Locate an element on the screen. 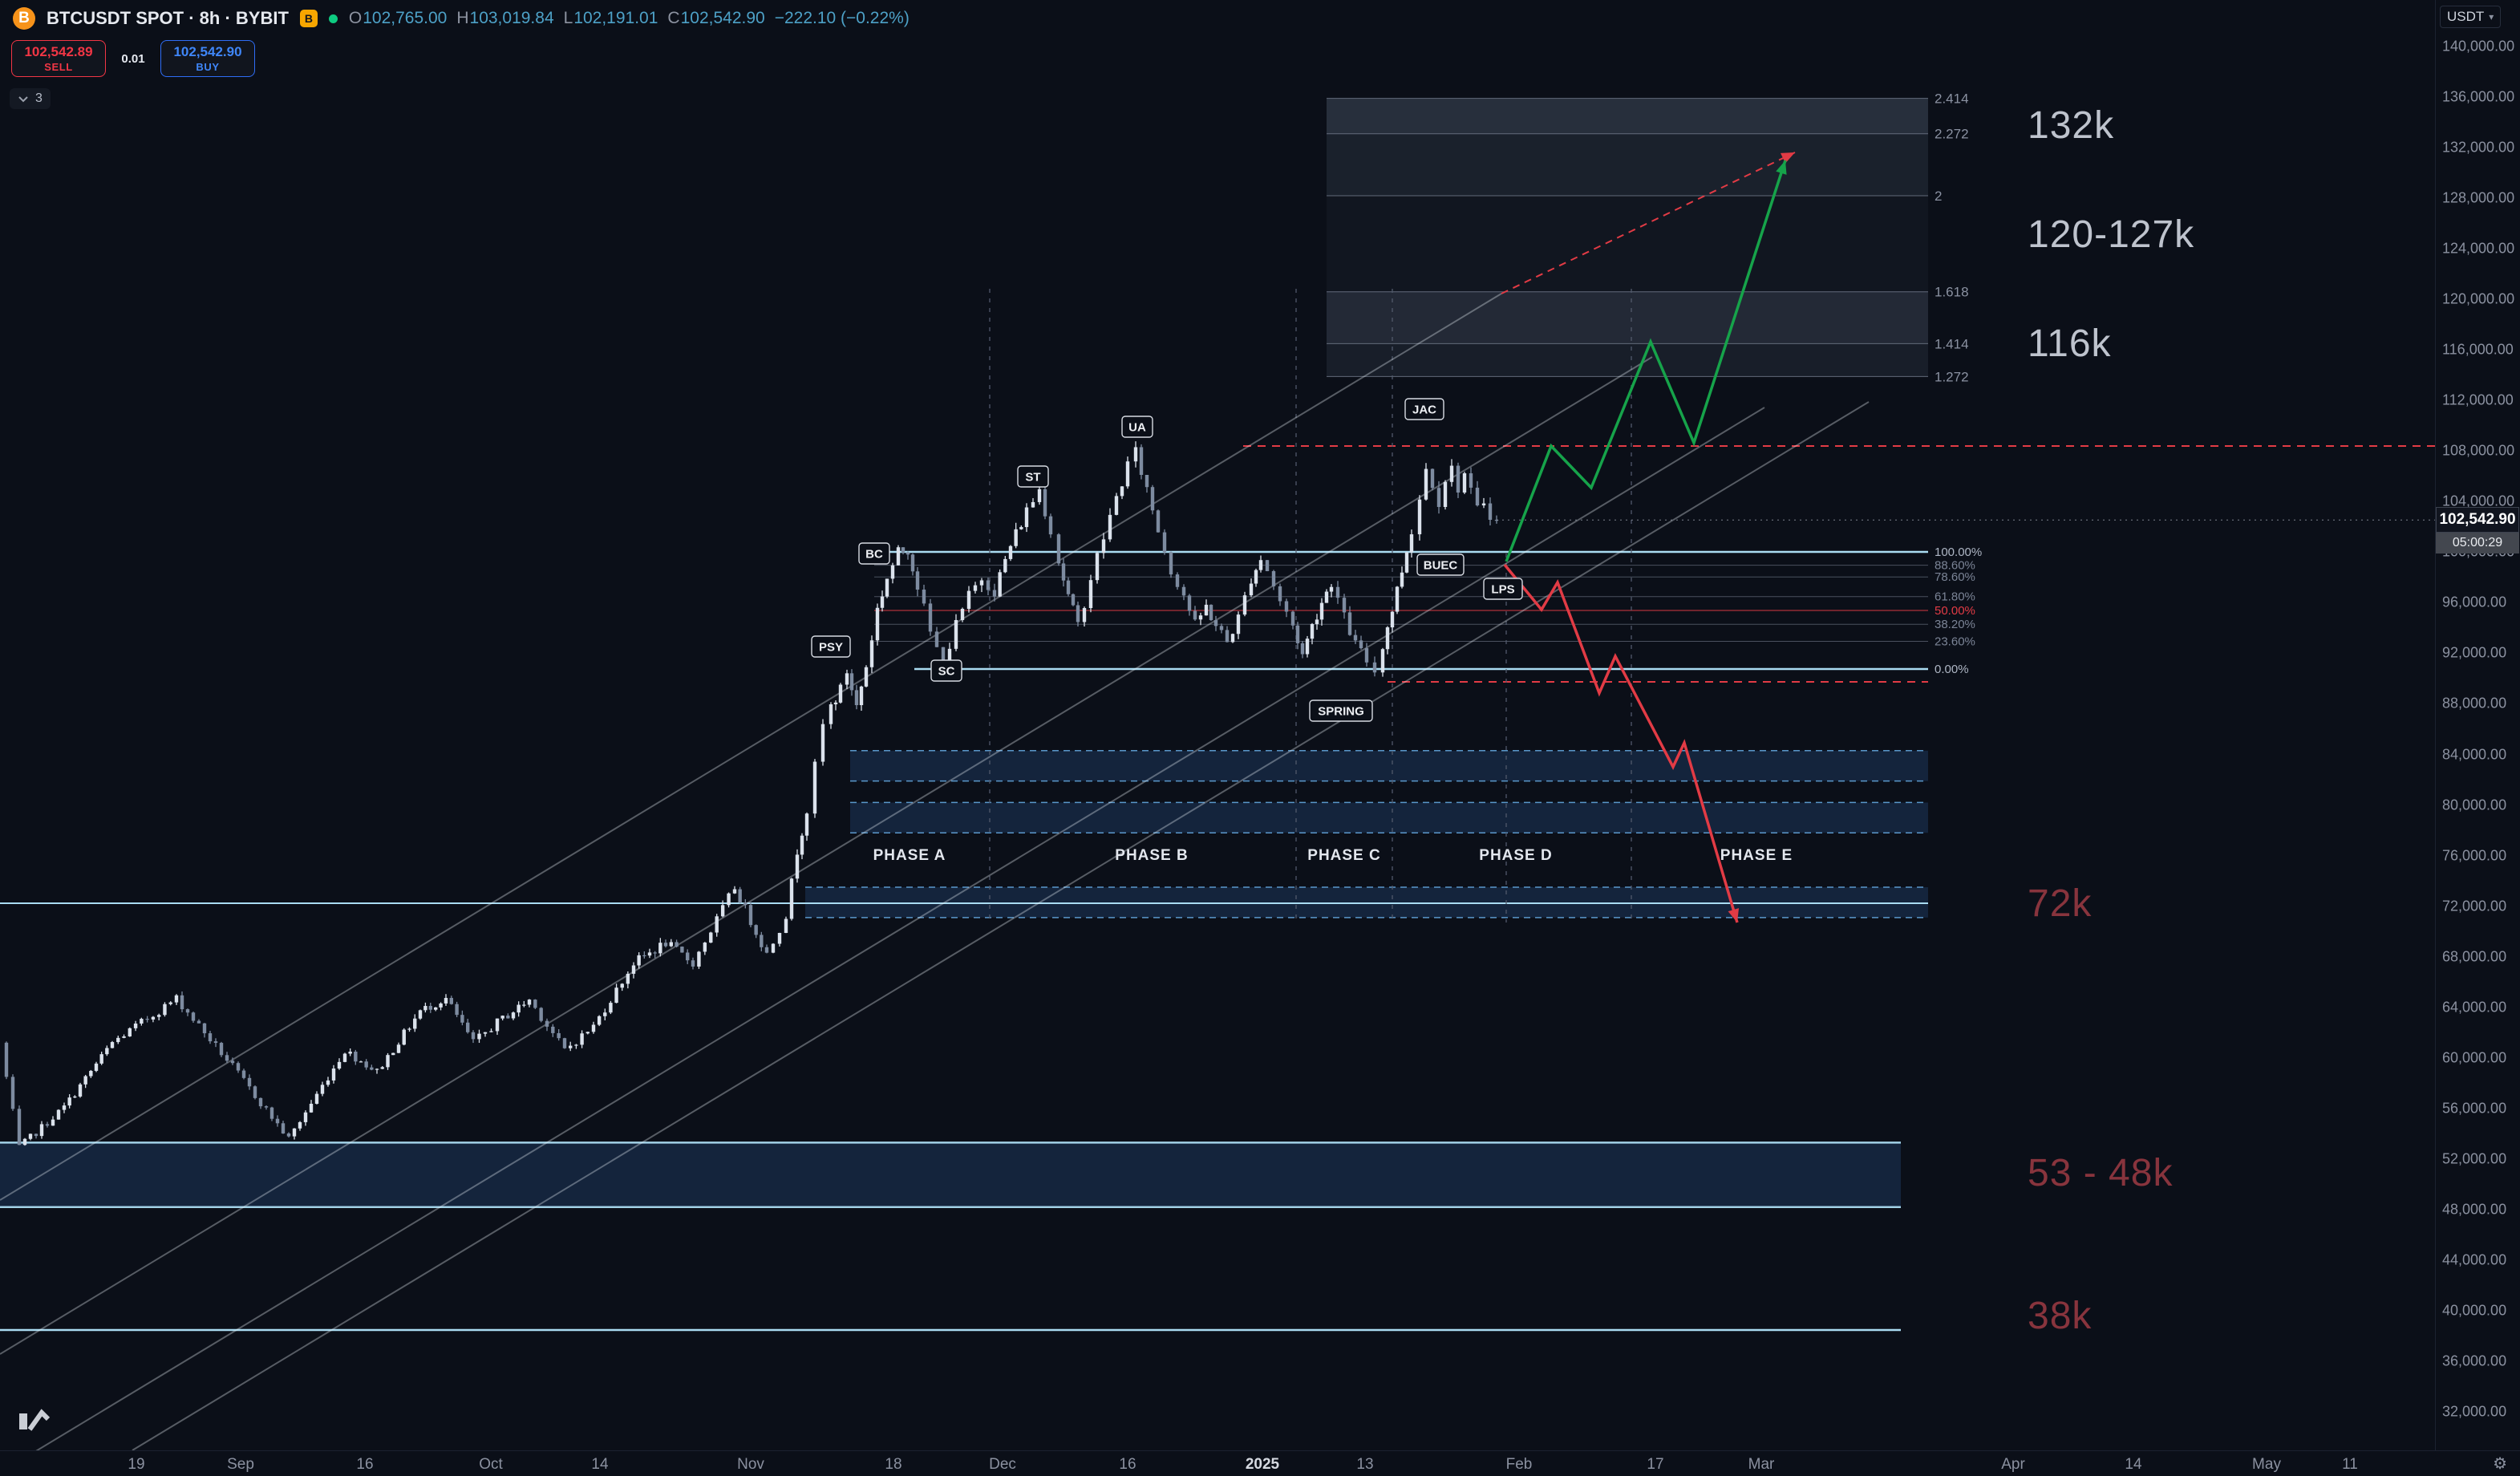 The height and width of the screenshot is (1476, 2520). svg-text: BC is located at coordinates (874, 555).